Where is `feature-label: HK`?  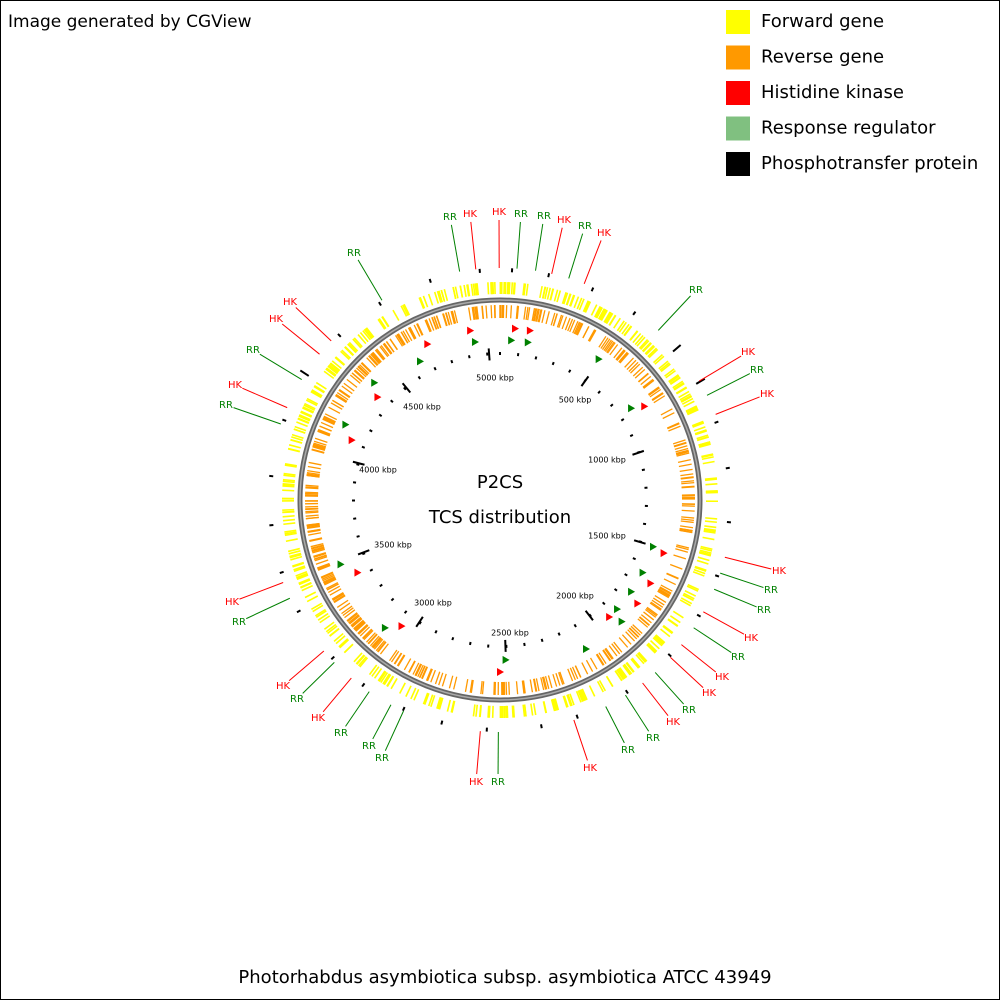
feature-label: HK is located at coordinates (290, 302).